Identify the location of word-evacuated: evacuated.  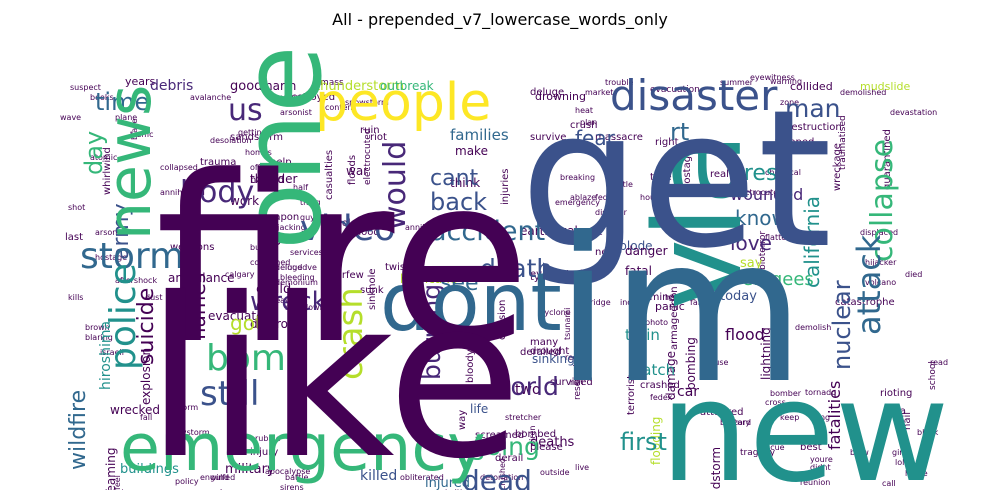
(556, 274).